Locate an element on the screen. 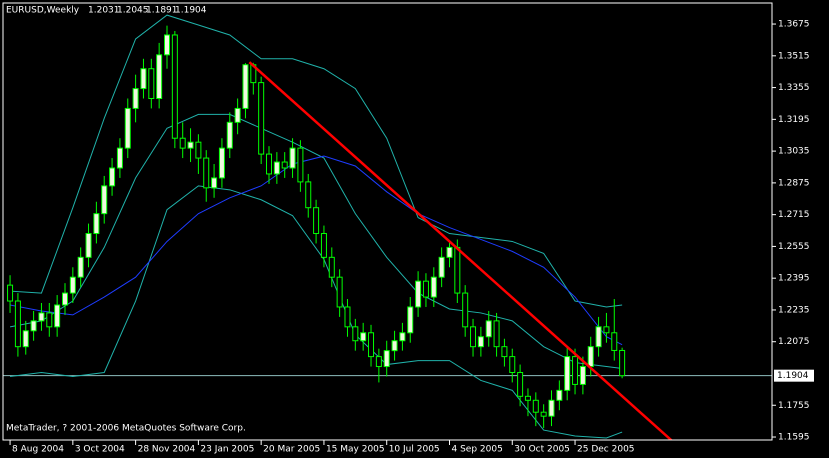 This screenshot has width=829, height=458. y-tick-label: 1.2555 is located at coordinates (794, 247).